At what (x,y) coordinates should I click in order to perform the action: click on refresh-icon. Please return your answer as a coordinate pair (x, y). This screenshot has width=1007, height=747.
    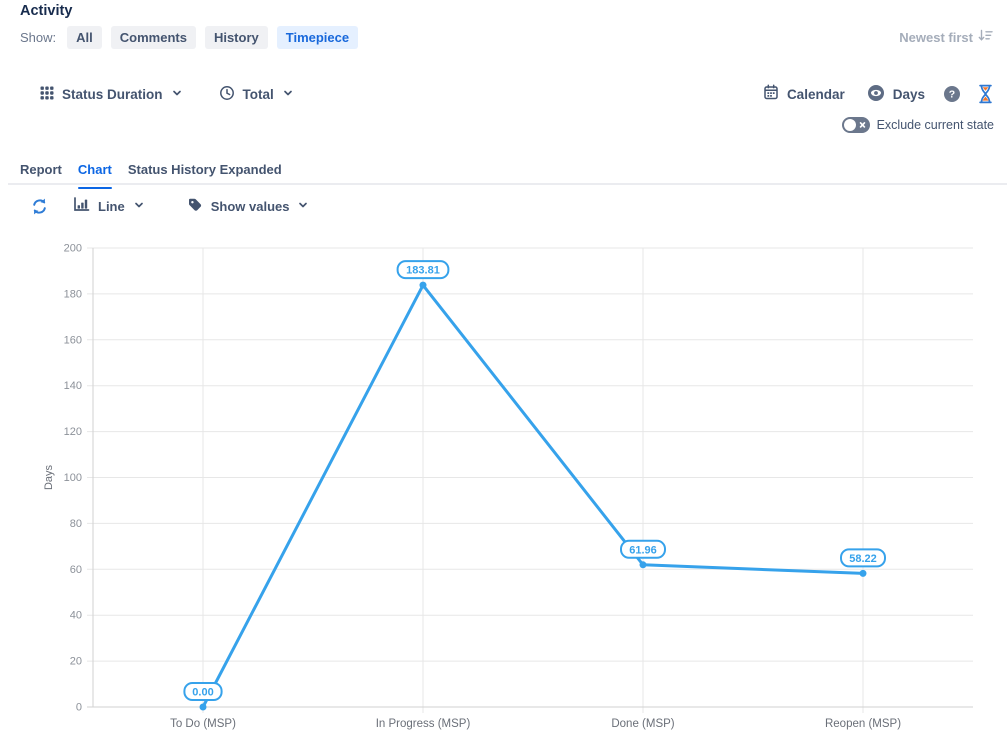
    Looking at the image, I should click on (39, 206).